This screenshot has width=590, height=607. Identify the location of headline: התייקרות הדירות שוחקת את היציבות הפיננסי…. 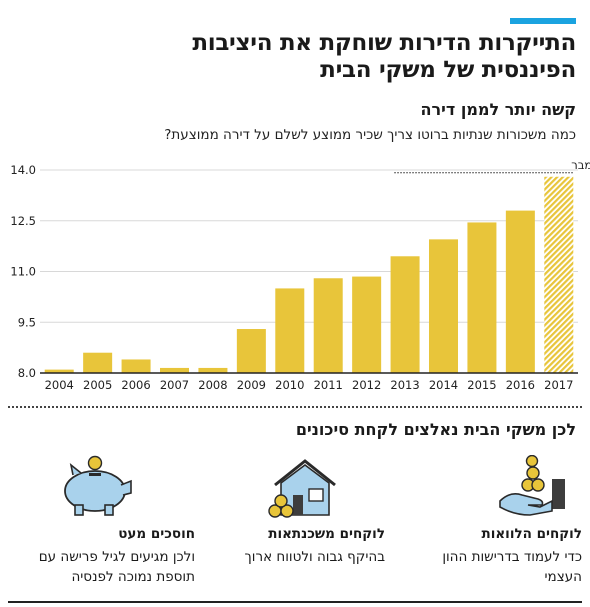
(296, 57).